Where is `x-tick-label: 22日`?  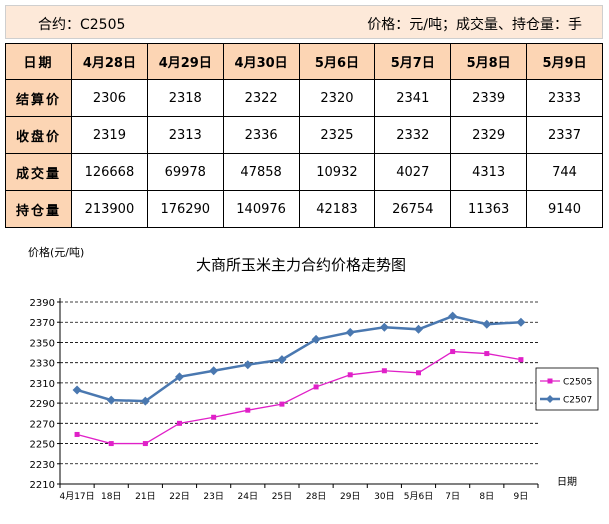
x-tick-label: 22日 is located at coordinates (179, 496).